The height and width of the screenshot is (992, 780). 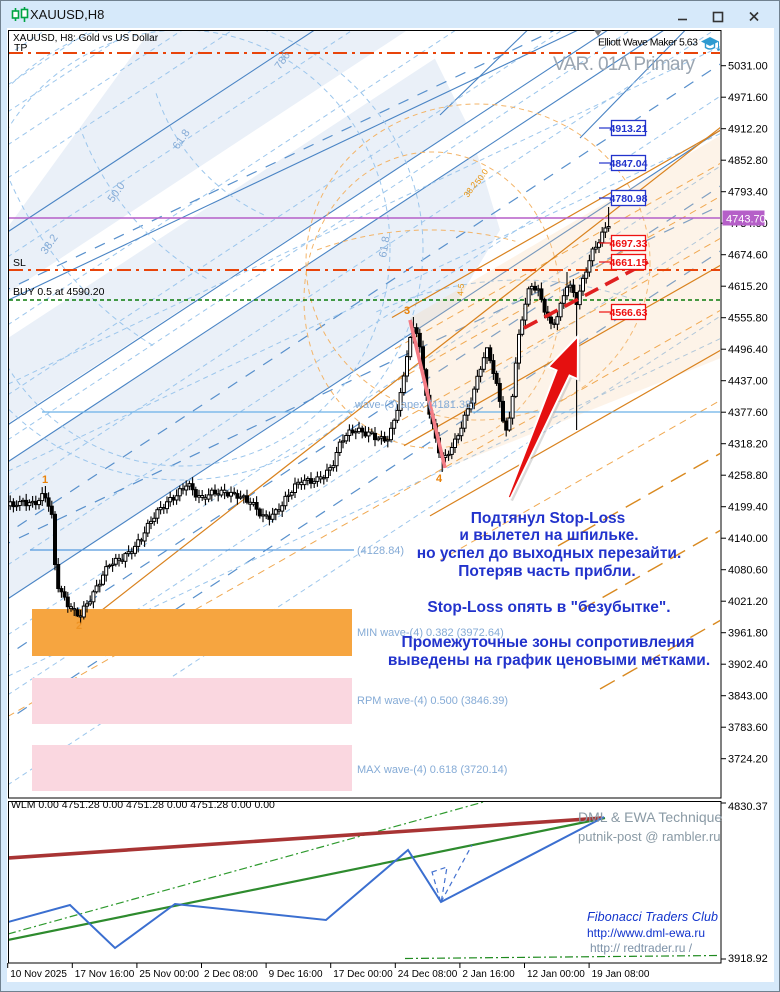 I want to click on svg-text: 12 Jan 00:00, so click(x=556, y=974).